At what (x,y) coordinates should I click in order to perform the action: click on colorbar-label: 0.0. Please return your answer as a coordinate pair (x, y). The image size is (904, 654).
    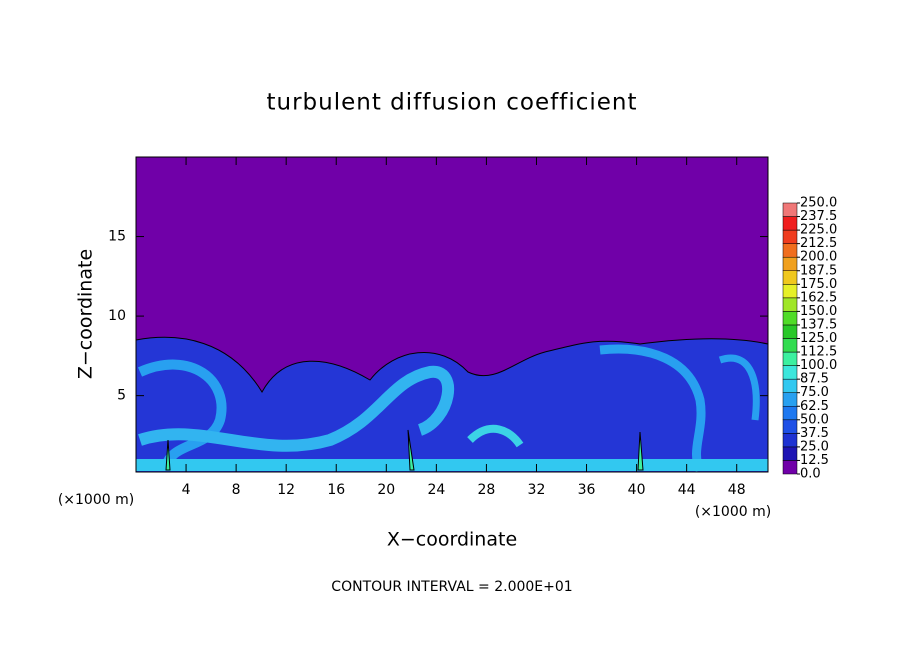
    Looking at the image, I should click on (810, 474).